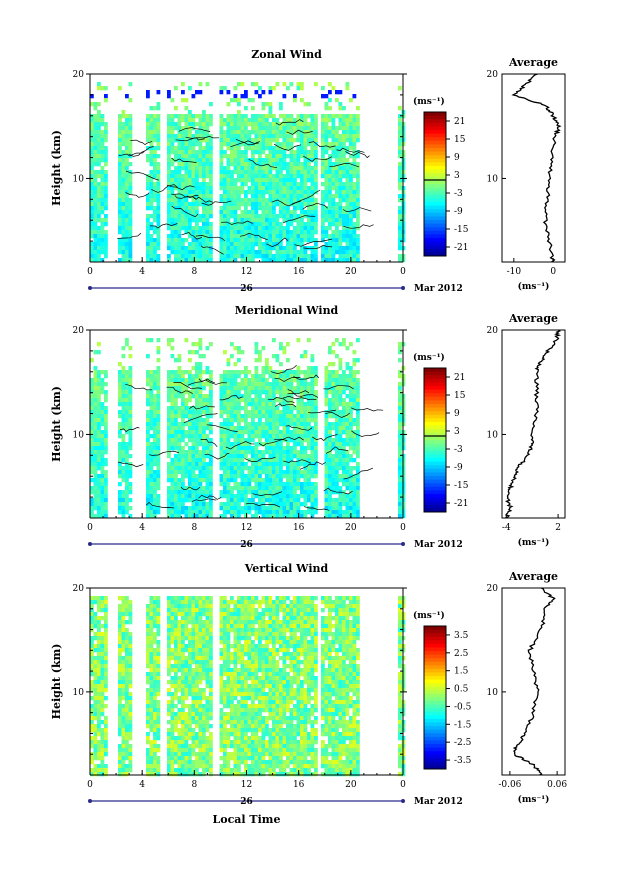  Describe the element at coordinates (202, 407) in the screenshot. I see `contour-line` at that location.